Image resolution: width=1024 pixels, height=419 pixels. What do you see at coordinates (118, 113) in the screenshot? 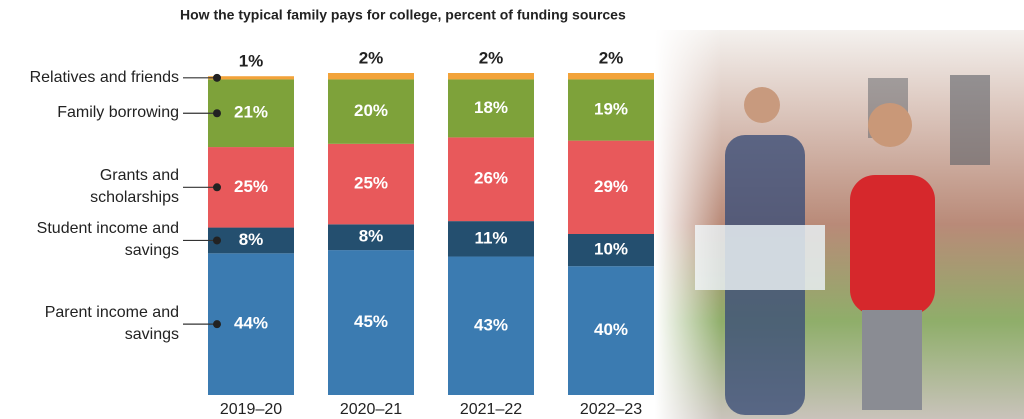
I see `legend-label: Family borrowing` at bounding box center [118, 113].